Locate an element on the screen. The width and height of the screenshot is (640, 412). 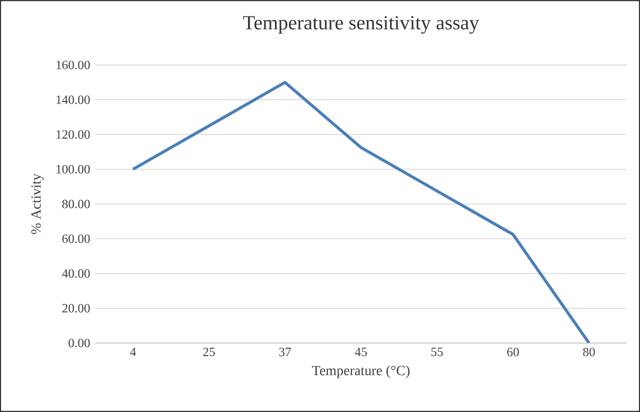
y-tick-label: 120.00 is located at coordinates (73, 134).